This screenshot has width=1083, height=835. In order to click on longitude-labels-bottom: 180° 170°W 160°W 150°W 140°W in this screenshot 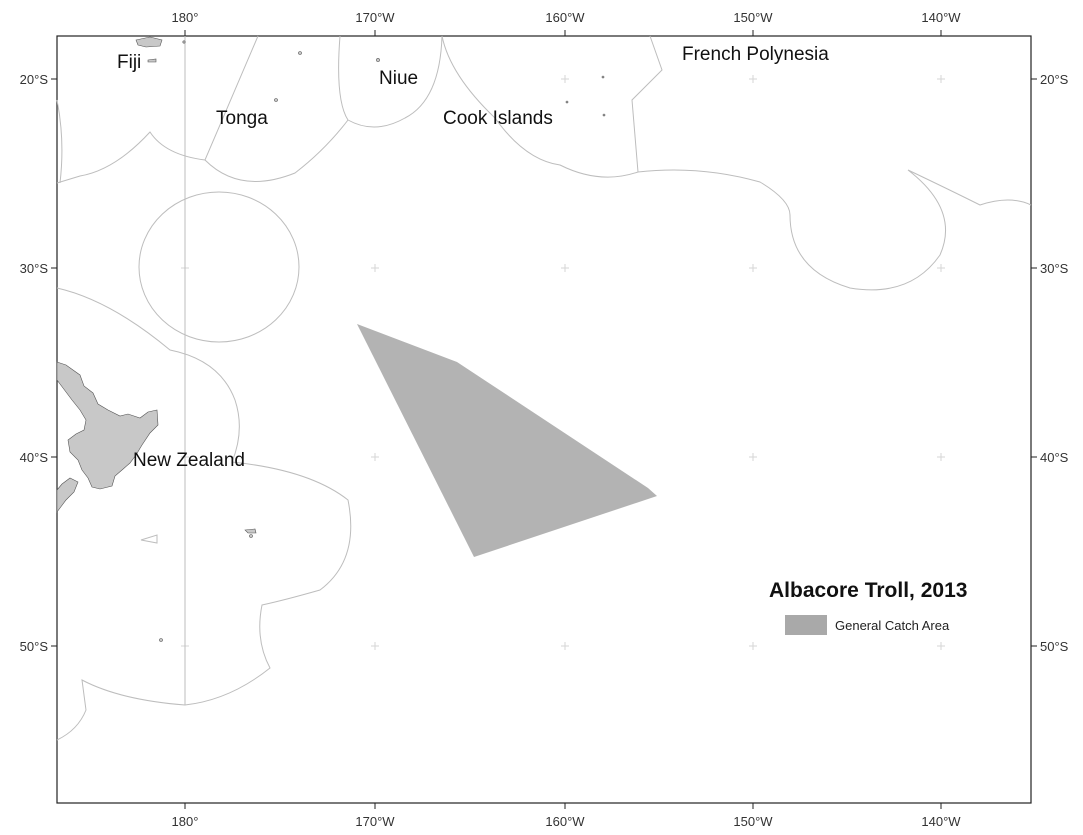, I will do `click(567, 821)`.